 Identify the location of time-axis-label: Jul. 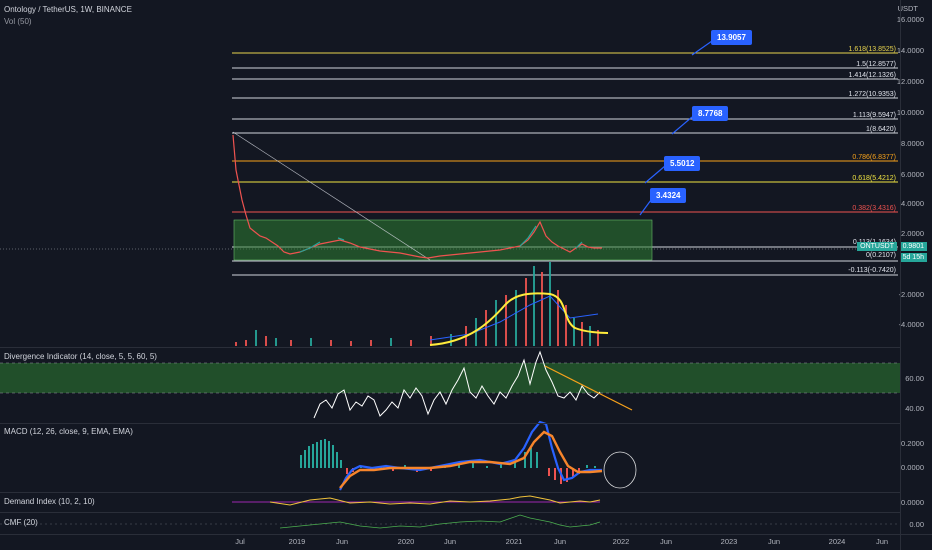
(240, 541).